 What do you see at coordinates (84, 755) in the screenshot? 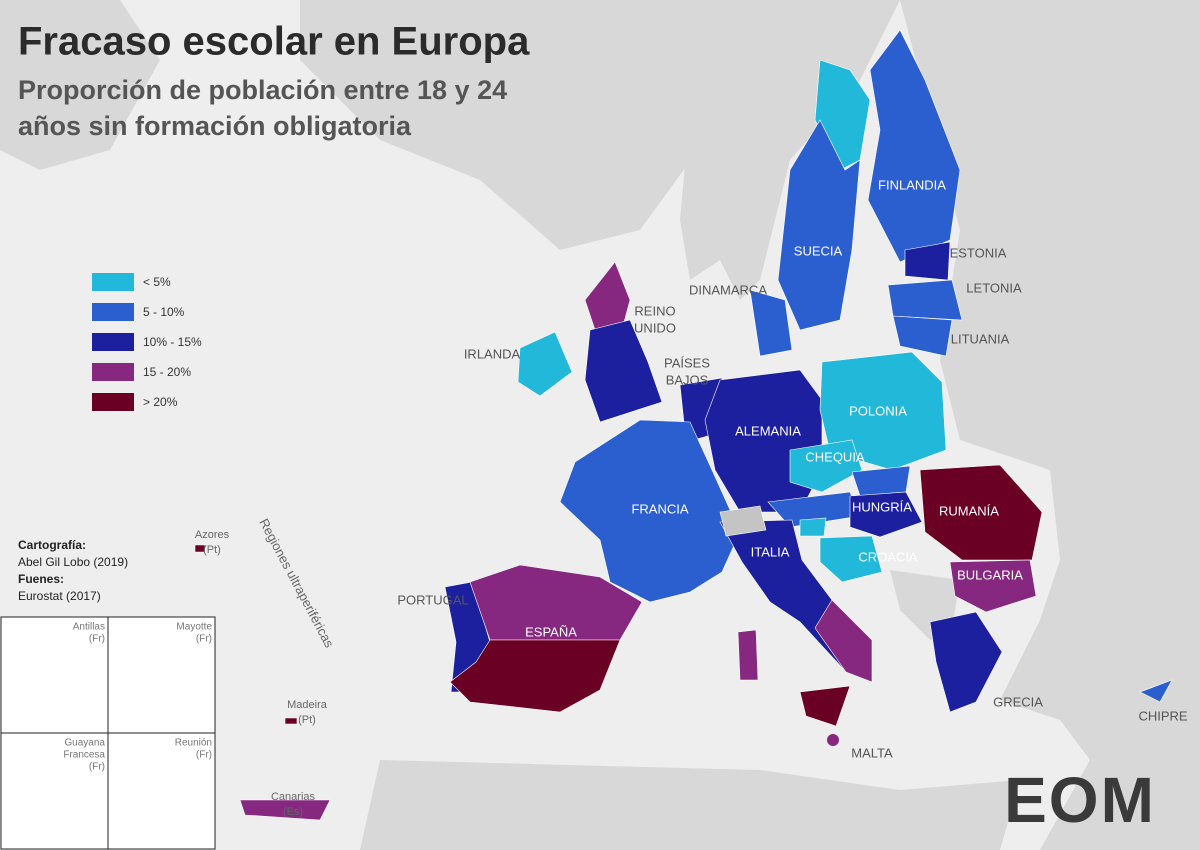
I see `inset-label: Francesa` at bounding box center [84, 755].